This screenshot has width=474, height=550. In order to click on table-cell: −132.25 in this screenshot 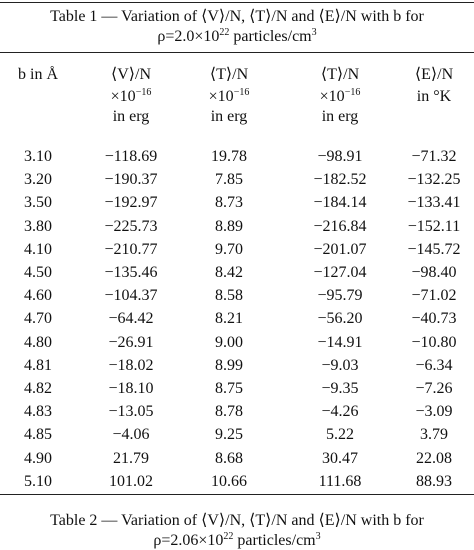, I will do `click(434, 180)`.